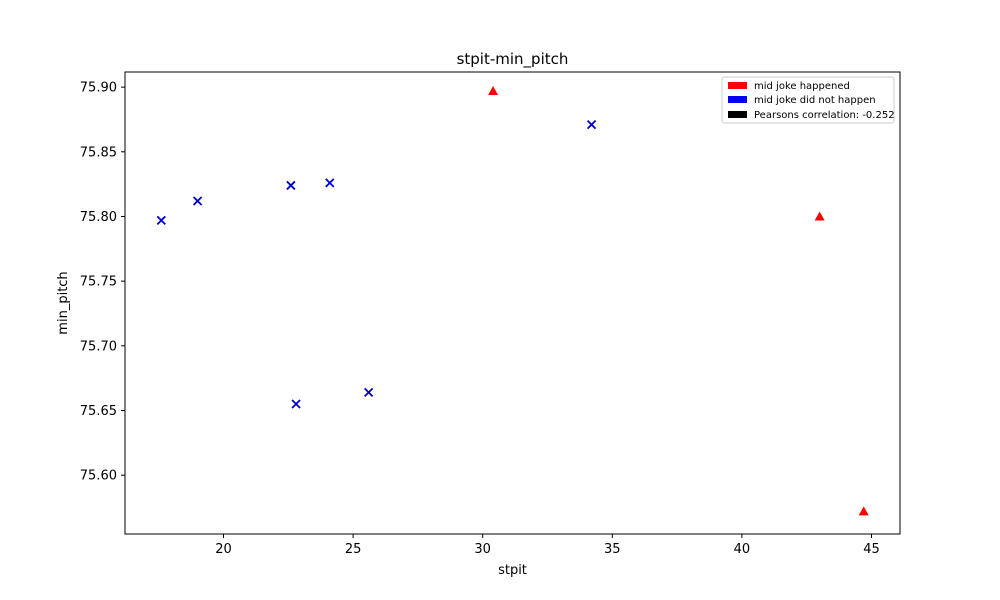 The width and height of the screenshot is (1000, 600). Describe the element at coordinates (98, 217) in the screenshot. I see `y-tick-label: 75.80` at that location.